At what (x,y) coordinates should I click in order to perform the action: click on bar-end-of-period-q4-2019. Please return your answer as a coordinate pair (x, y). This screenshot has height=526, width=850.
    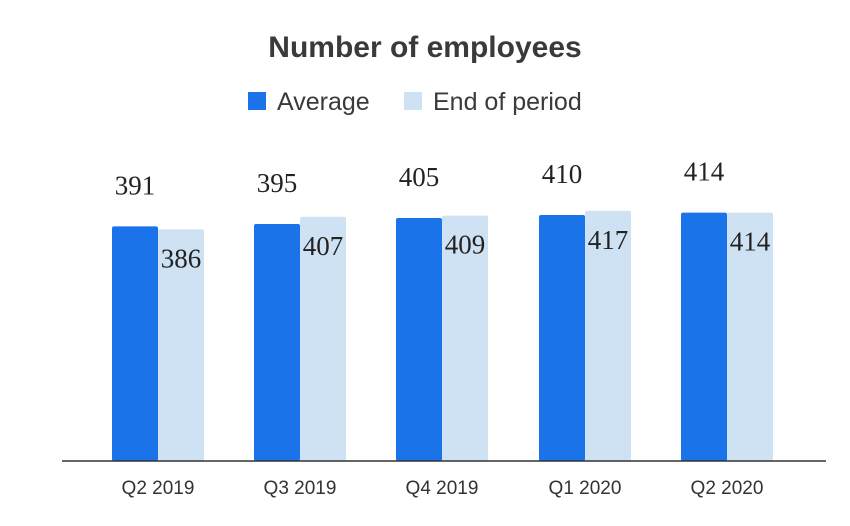
    Looking at the image, I should click on (465, 338).